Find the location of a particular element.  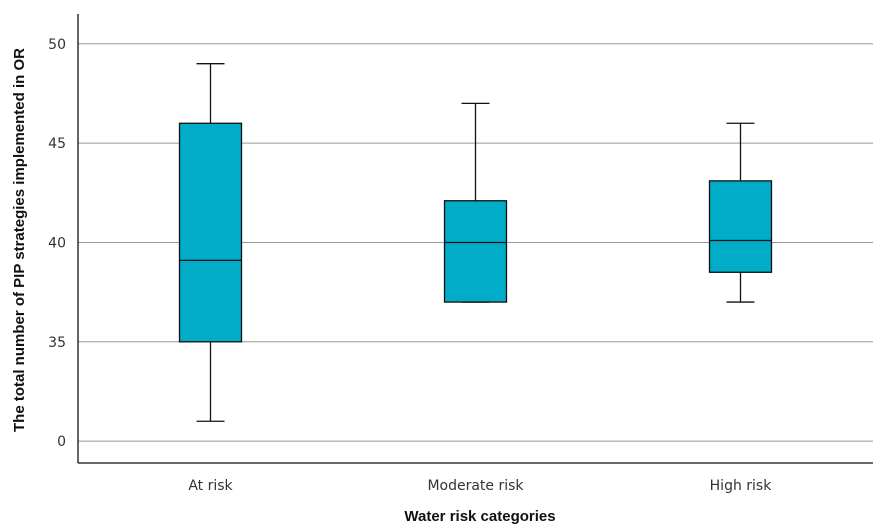

box-moderate-risk is located at coordinates (475, 202).